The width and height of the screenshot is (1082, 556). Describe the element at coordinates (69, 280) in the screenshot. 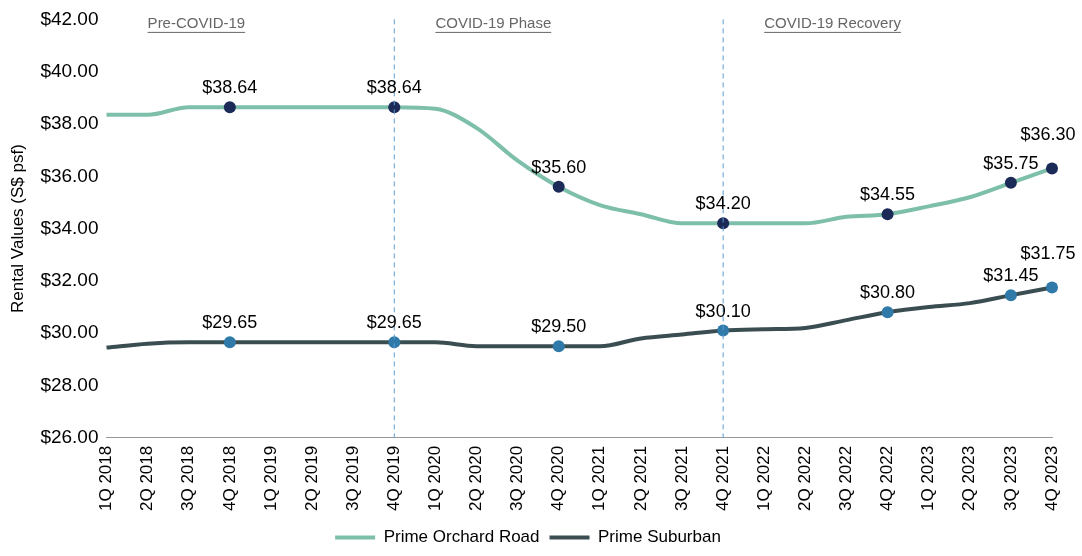

I see `y-tick-label: $32.00` at that location.